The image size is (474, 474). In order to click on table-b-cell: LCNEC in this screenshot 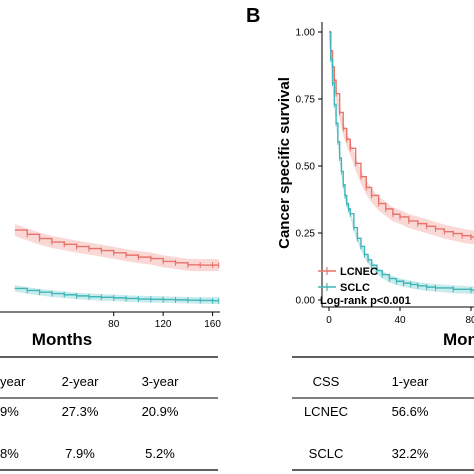, I will do `click(326, 411)`.